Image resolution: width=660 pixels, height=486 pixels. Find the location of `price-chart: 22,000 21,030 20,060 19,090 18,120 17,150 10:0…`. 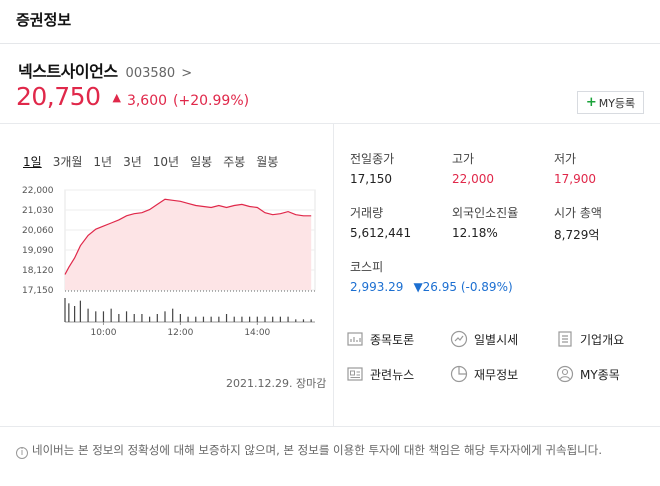

price-chart: 22,000 21,030 20,060 19,090 18,120 17,150 10:0… is located at coordinates (169, 262).